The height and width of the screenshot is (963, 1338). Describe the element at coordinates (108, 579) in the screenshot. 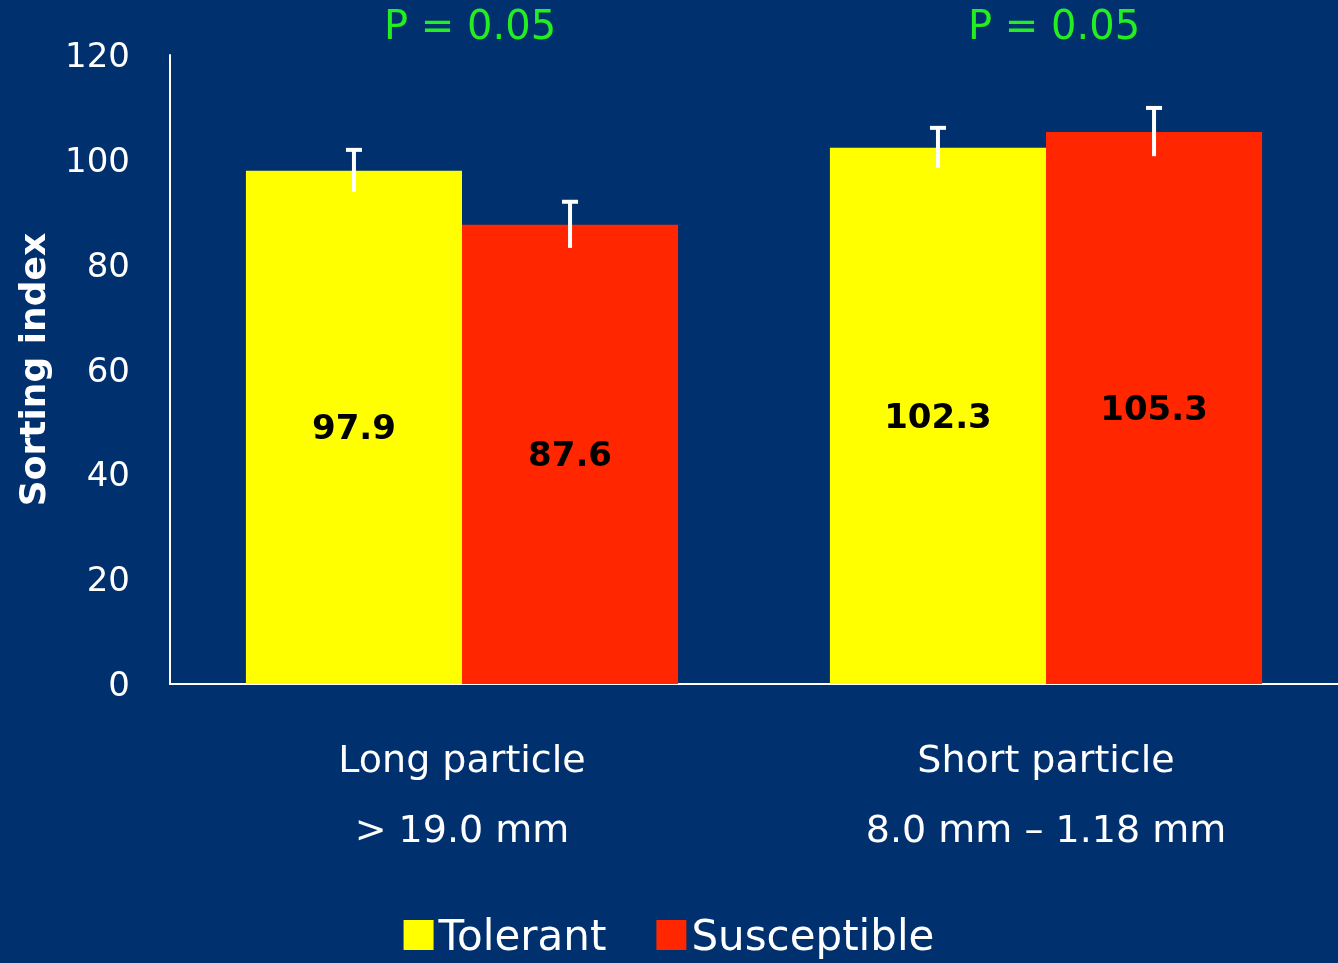

I see `y-tick-label: 20` at that location.